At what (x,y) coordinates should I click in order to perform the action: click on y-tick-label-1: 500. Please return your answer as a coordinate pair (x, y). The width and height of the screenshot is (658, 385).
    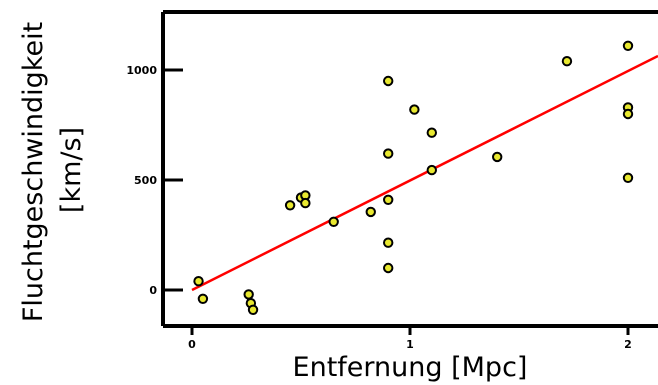
    Looking at the image, I should click on (145, 180).